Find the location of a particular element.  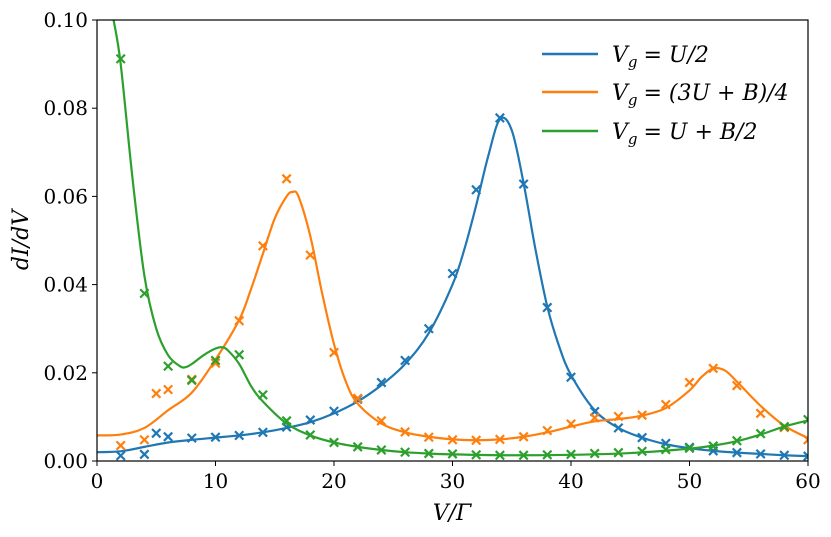

x-tick-label: 0 is located at coordinates (97, 481).